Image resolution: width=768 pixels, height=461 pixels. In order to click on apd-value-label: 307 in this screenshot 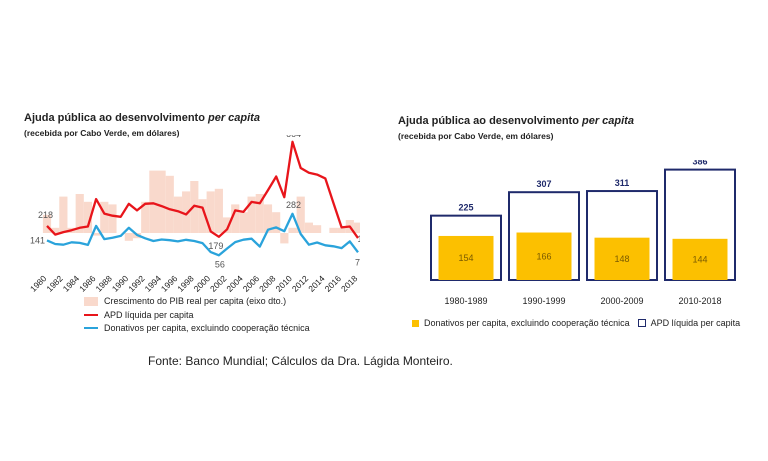, I will do `click(543, 184)`.